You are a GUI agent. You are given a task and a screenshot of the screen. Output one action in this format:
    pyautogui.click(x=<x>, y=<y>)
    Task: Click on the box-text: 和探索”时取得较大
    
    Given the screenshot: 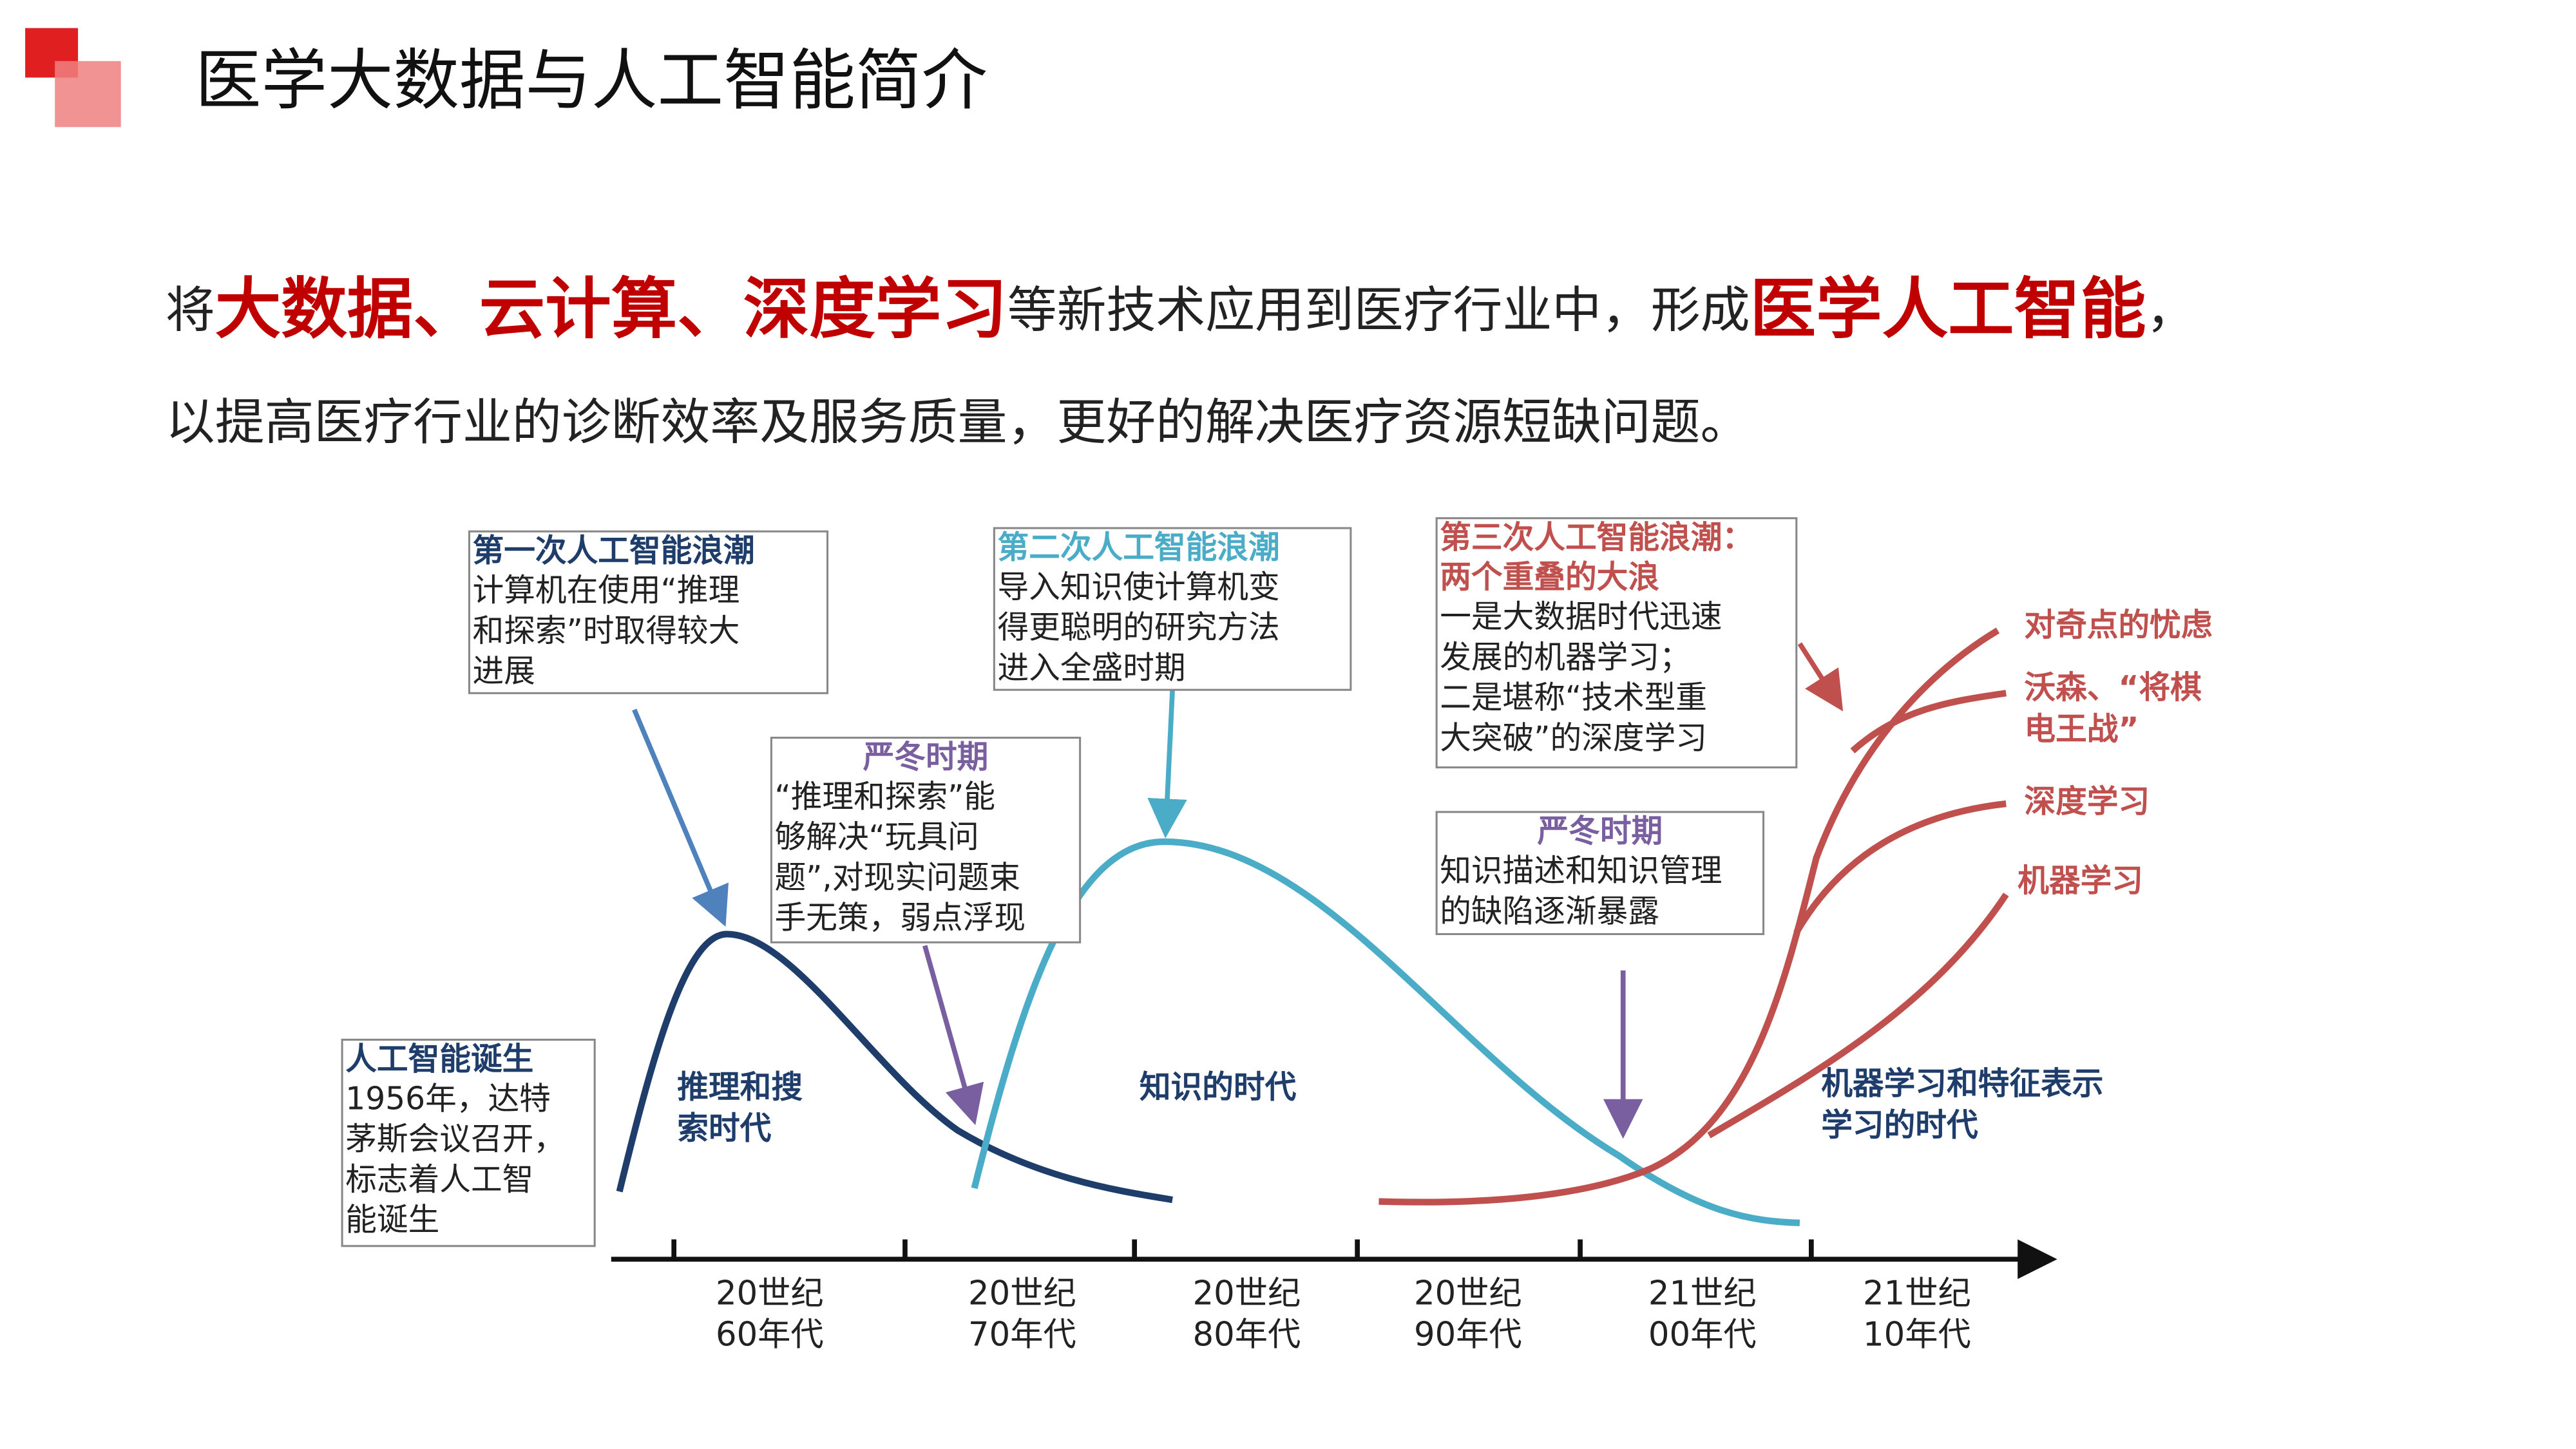 What is the action you would take?
    pyautogui.click(x=606, y=631)
    